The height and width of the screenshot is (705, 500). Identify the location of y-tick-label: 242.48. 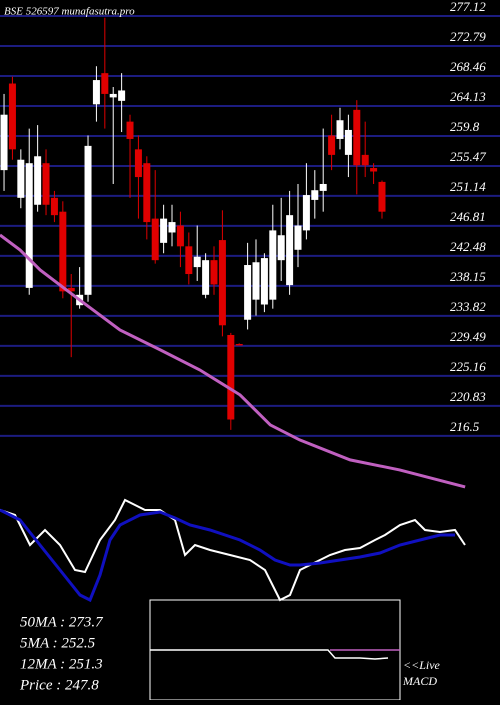
(468, 246).